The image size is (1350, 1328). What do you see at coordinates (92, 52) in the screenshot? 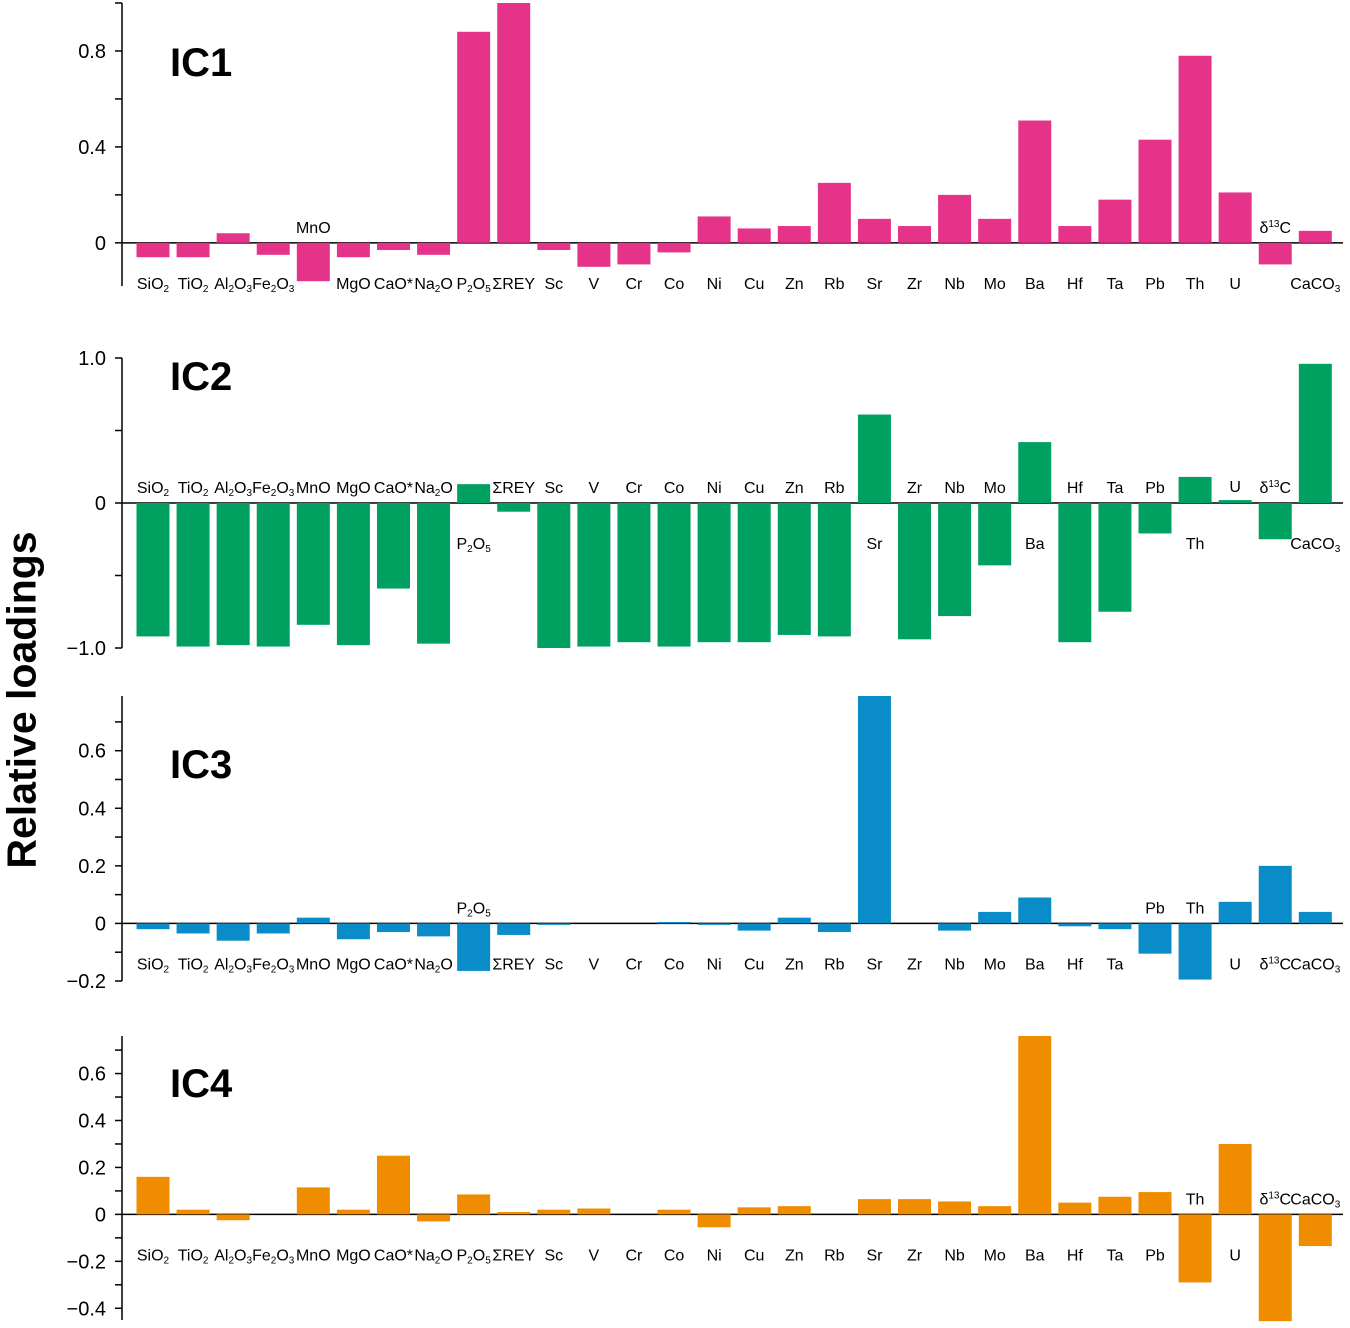
I see `y-tick-label: 0.8` at bounding box center [92, 52].